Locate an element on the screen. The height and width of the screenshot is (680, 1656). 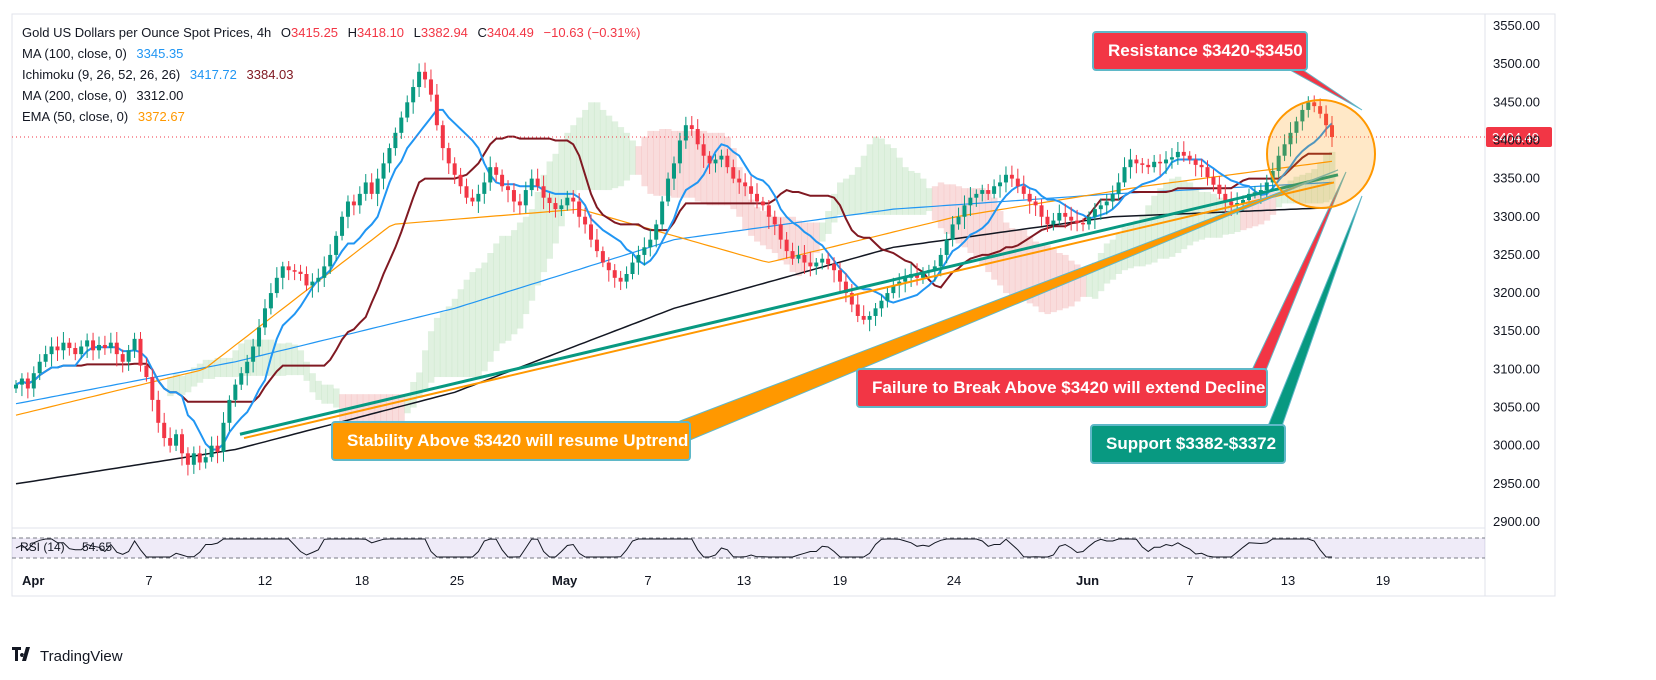
current-price-tag is located at coordinates (1519, 137).